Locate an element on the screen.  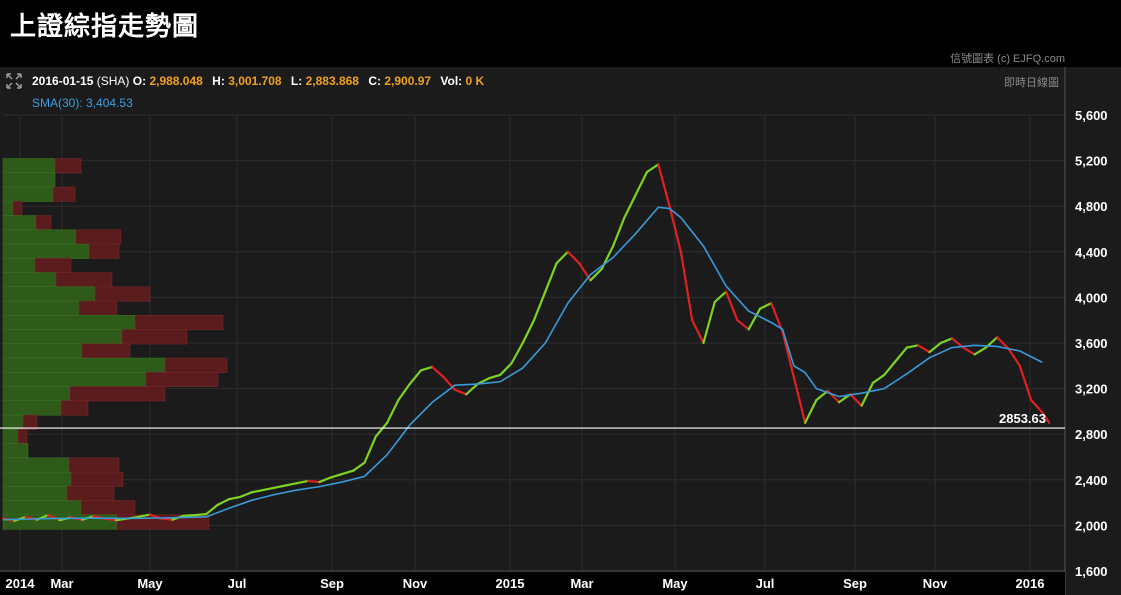
ohlc-close: 2,900.97 is located at coordinates (408, 81).